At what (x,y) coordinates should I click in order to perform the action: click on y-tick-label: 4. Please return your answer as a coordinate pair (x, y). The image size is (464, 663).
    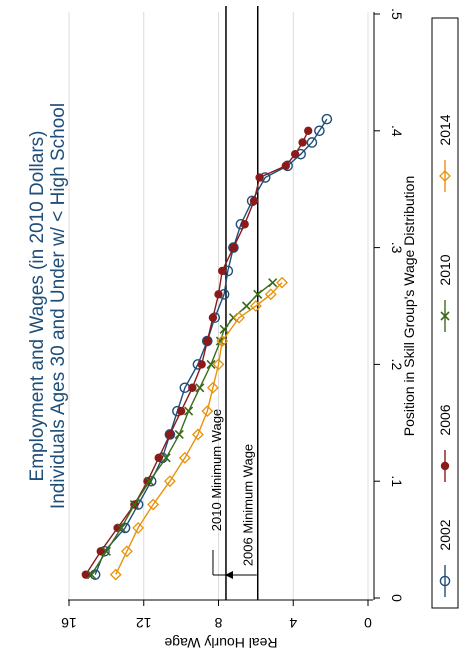
    Looking at the image, I should click on (293, 623).